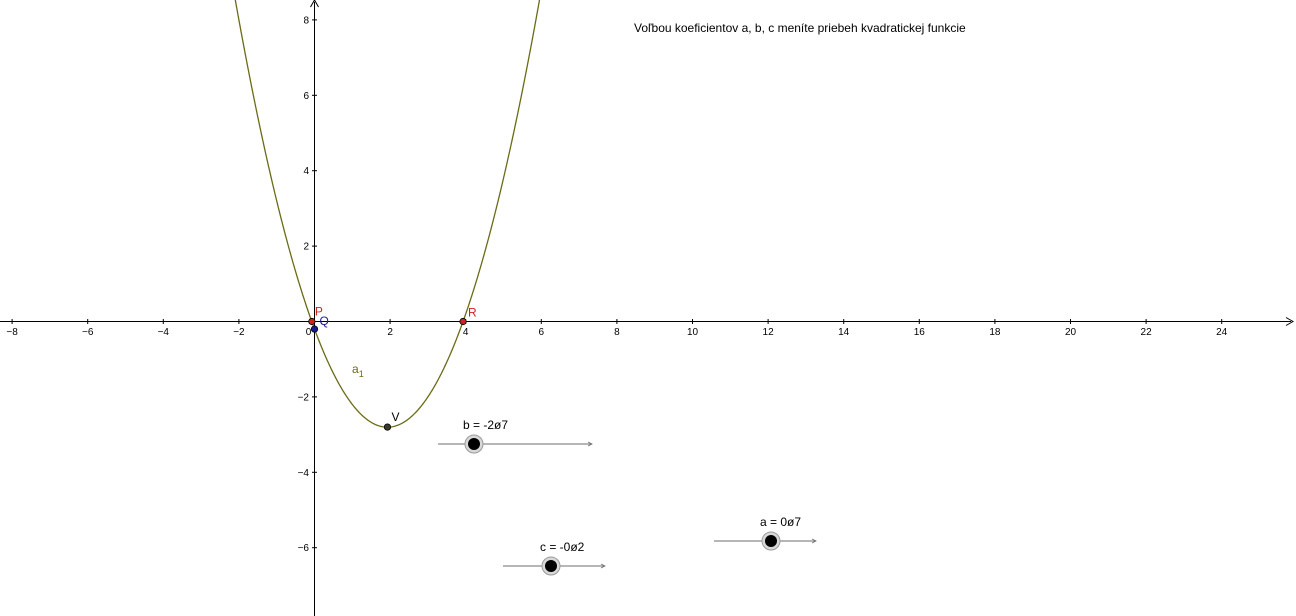  I want to click on y-tick-label: −4, so click(304, 473).